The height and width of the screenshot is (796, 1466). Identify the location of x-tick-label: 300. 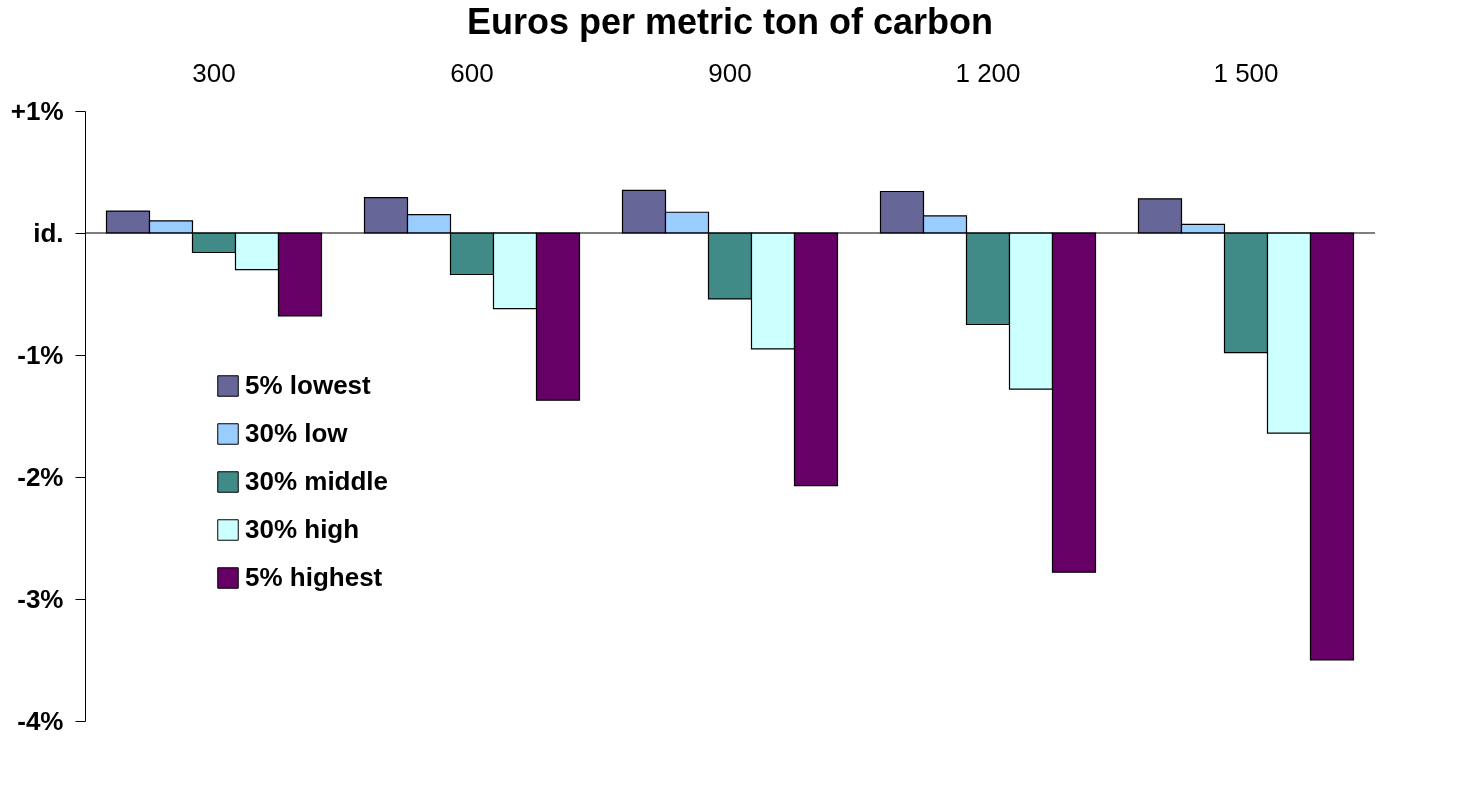
(214, 72).